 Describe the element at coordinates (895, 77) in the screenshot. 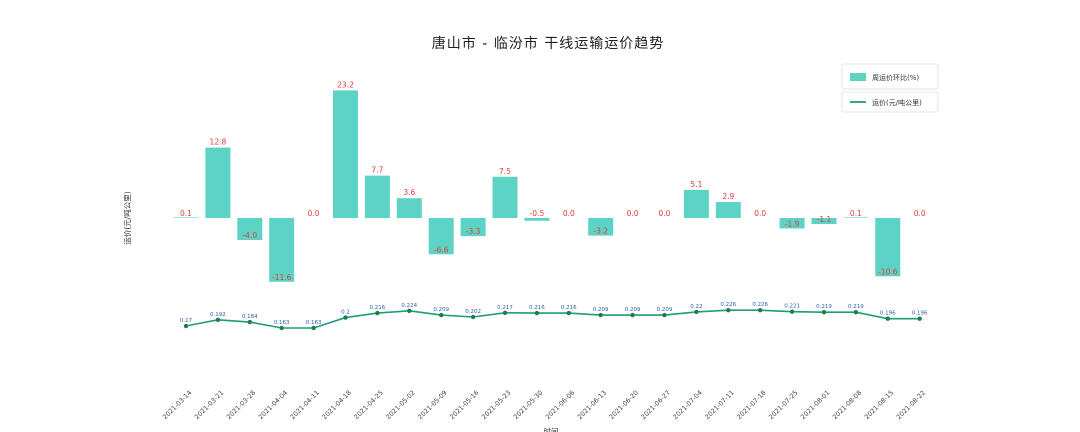

I see `legend-bar-label: 周运价环比(%)` at that location.